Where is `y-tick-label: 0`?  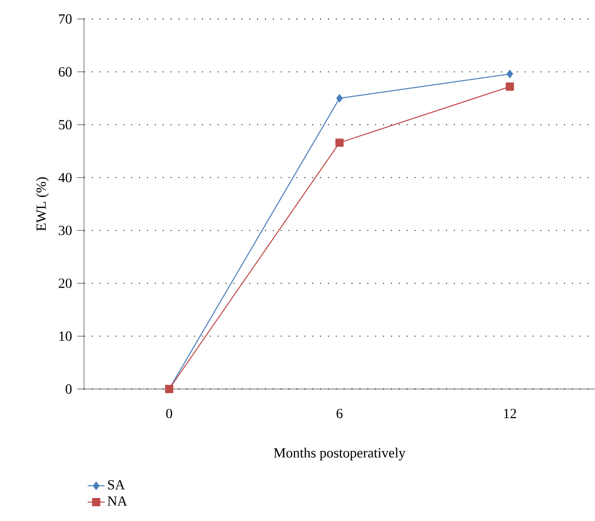 y-tick-label: 0 is located at coordinates (69, 389).